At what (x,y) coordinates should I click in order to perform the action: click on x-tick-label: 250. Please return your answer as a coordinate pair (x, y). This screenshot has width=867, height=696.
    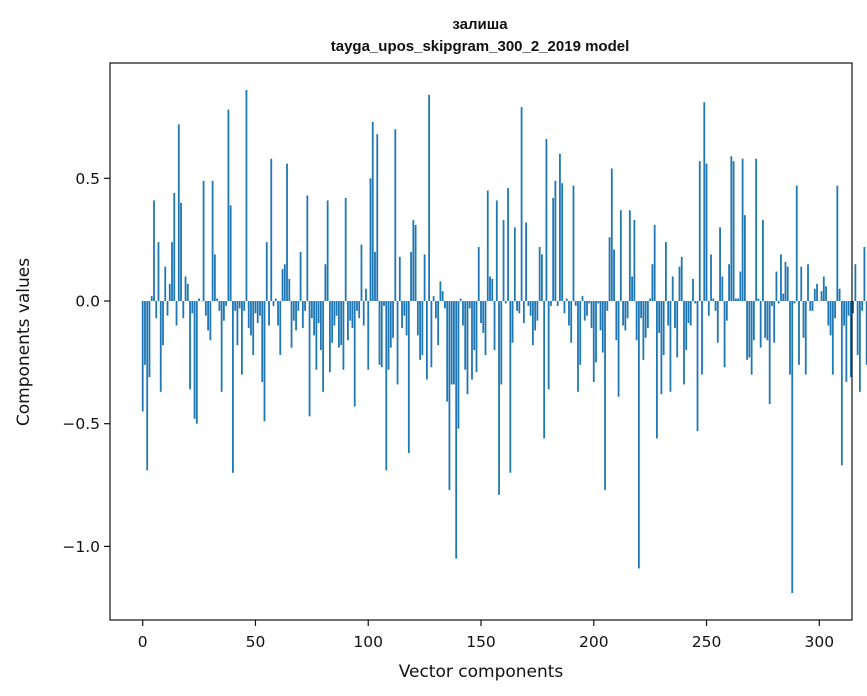
    Looking at the image, I should click on (707, 642).